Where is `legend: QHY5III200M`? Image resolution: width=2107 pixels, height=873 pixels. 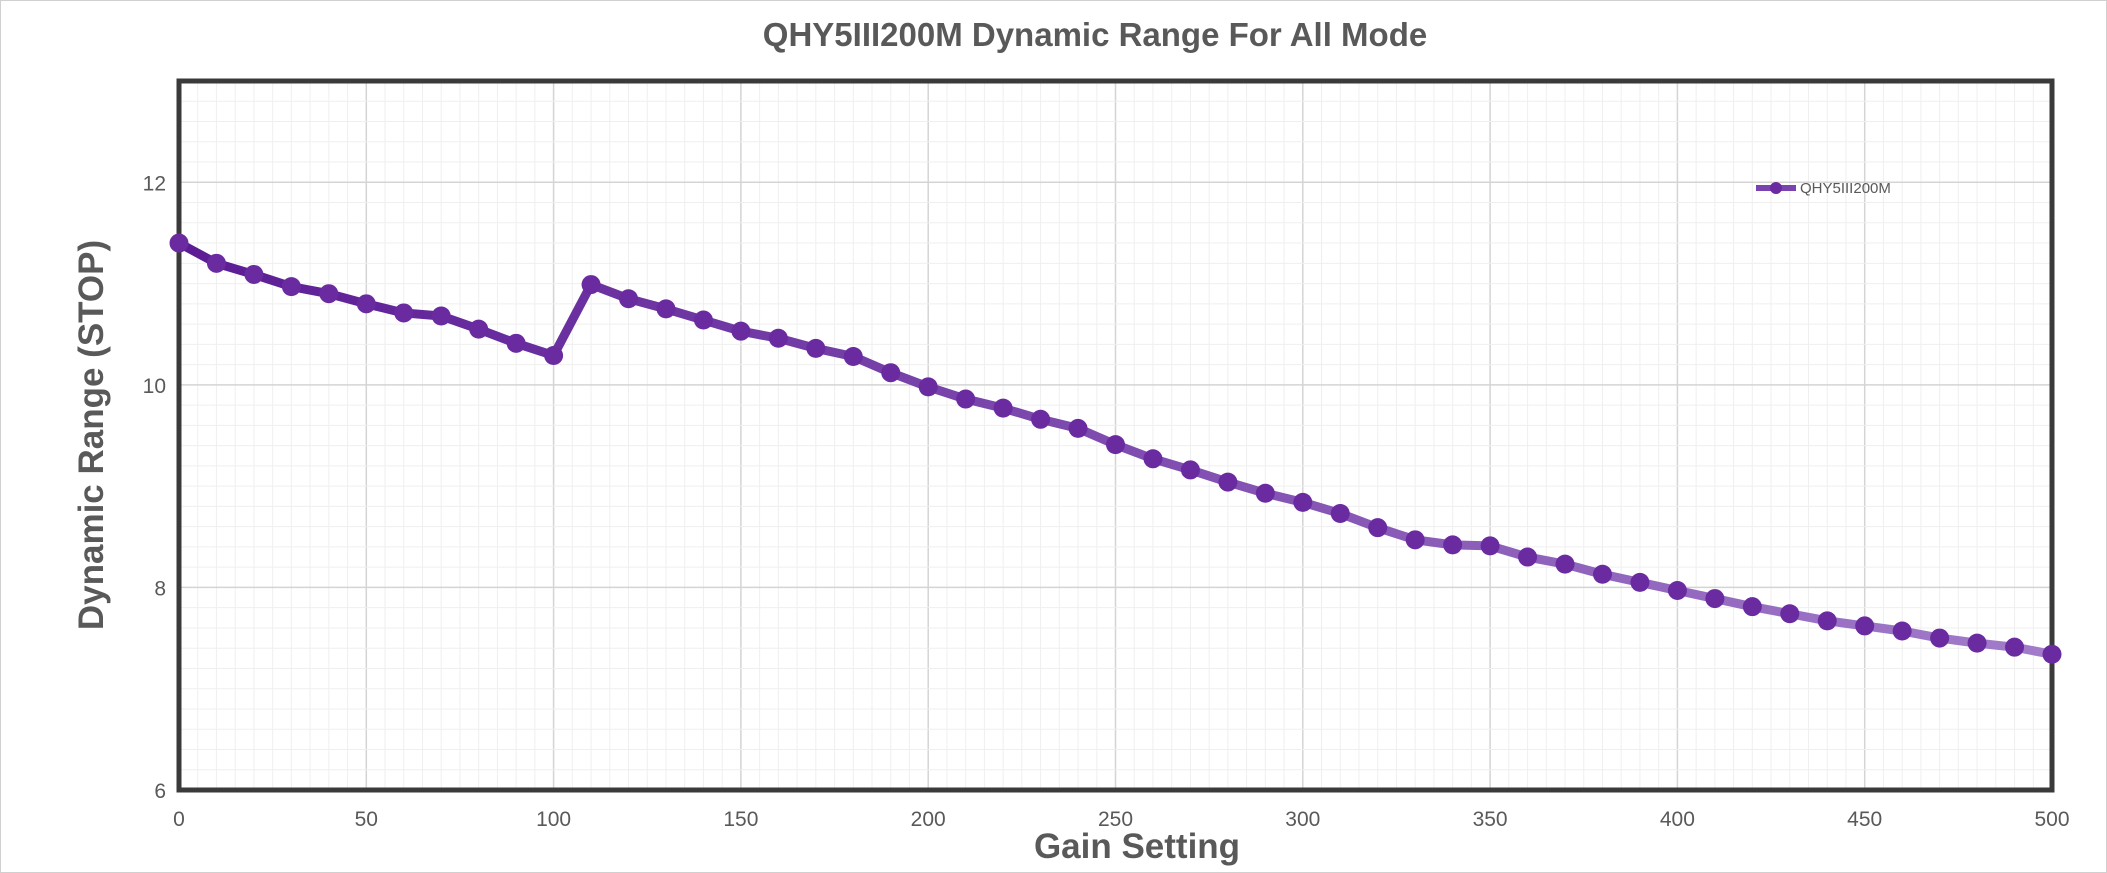 legend: QHY5III200M is located at coordinates (1823, 188).